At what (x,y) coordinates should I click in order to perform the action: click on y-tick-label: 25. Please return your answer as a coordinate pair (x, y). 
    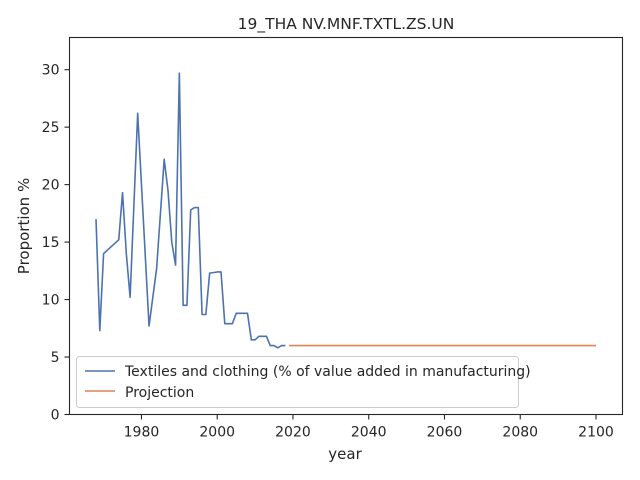
    Looking at the image, I should click on (51, 128).